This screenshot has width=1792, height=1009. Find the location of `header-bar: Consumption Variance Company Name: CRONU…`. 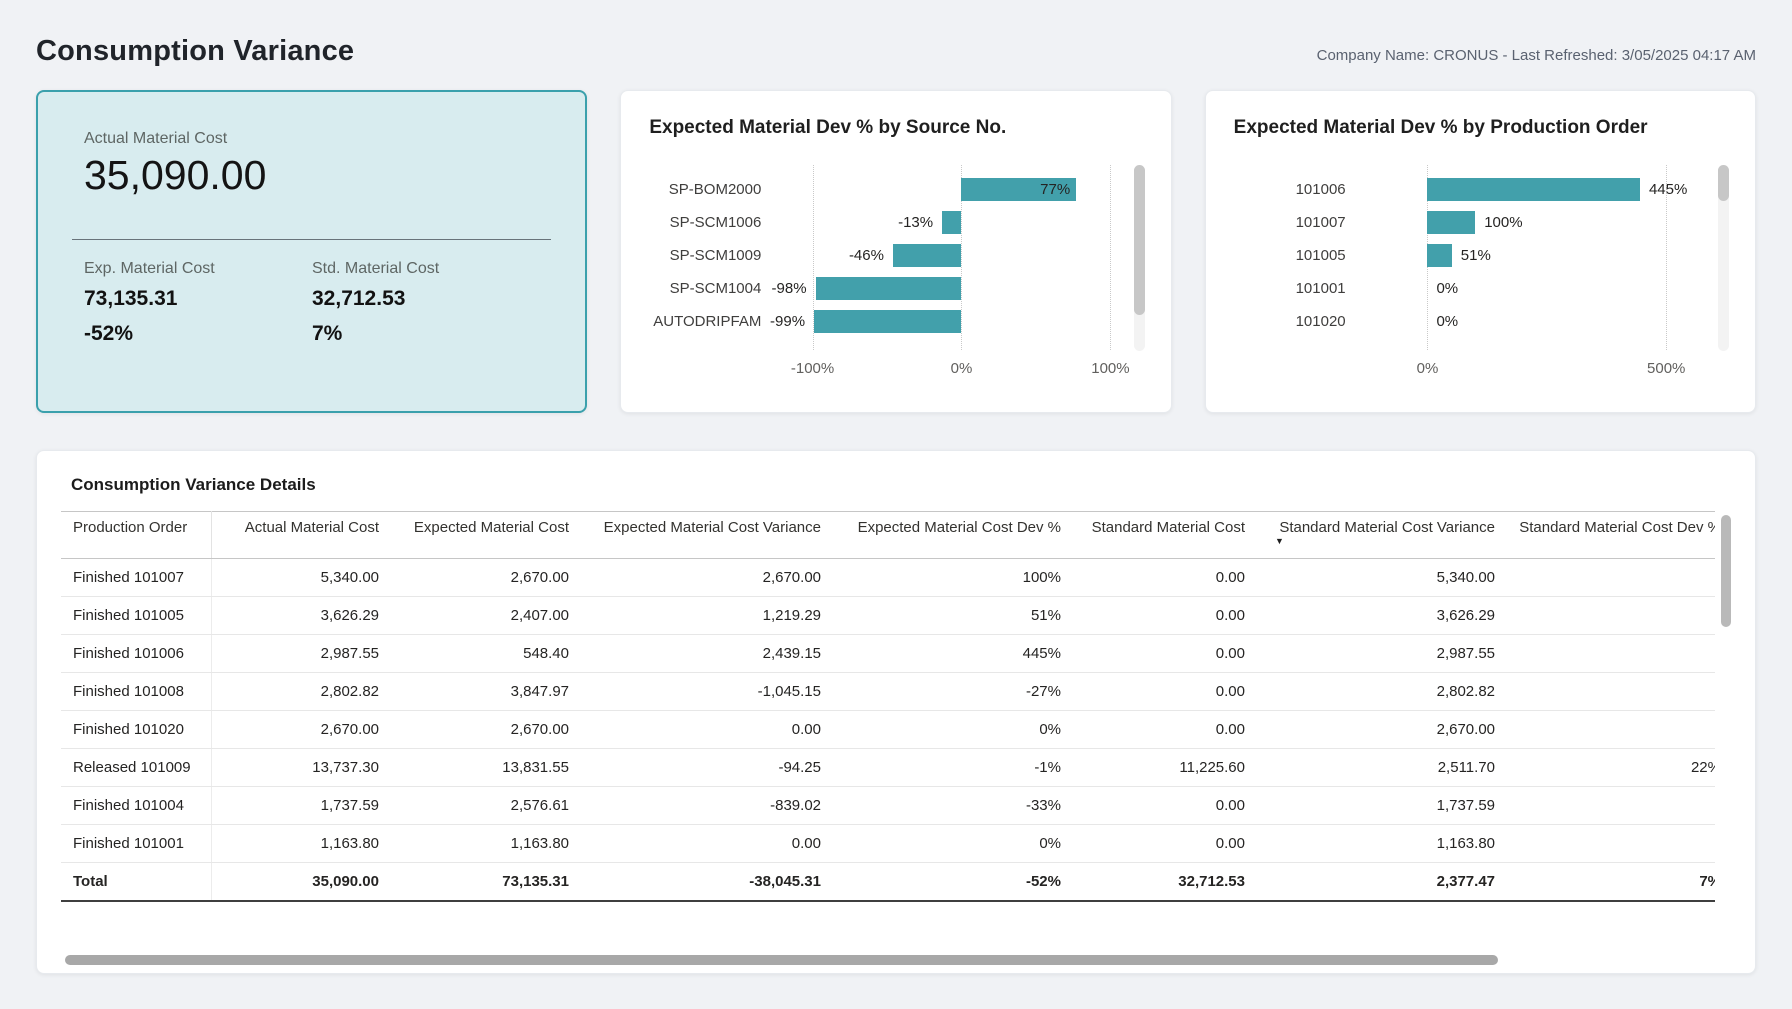

header-bar: Consumption Variance Company Name: CRONU… is located at coordinates (896, 42).